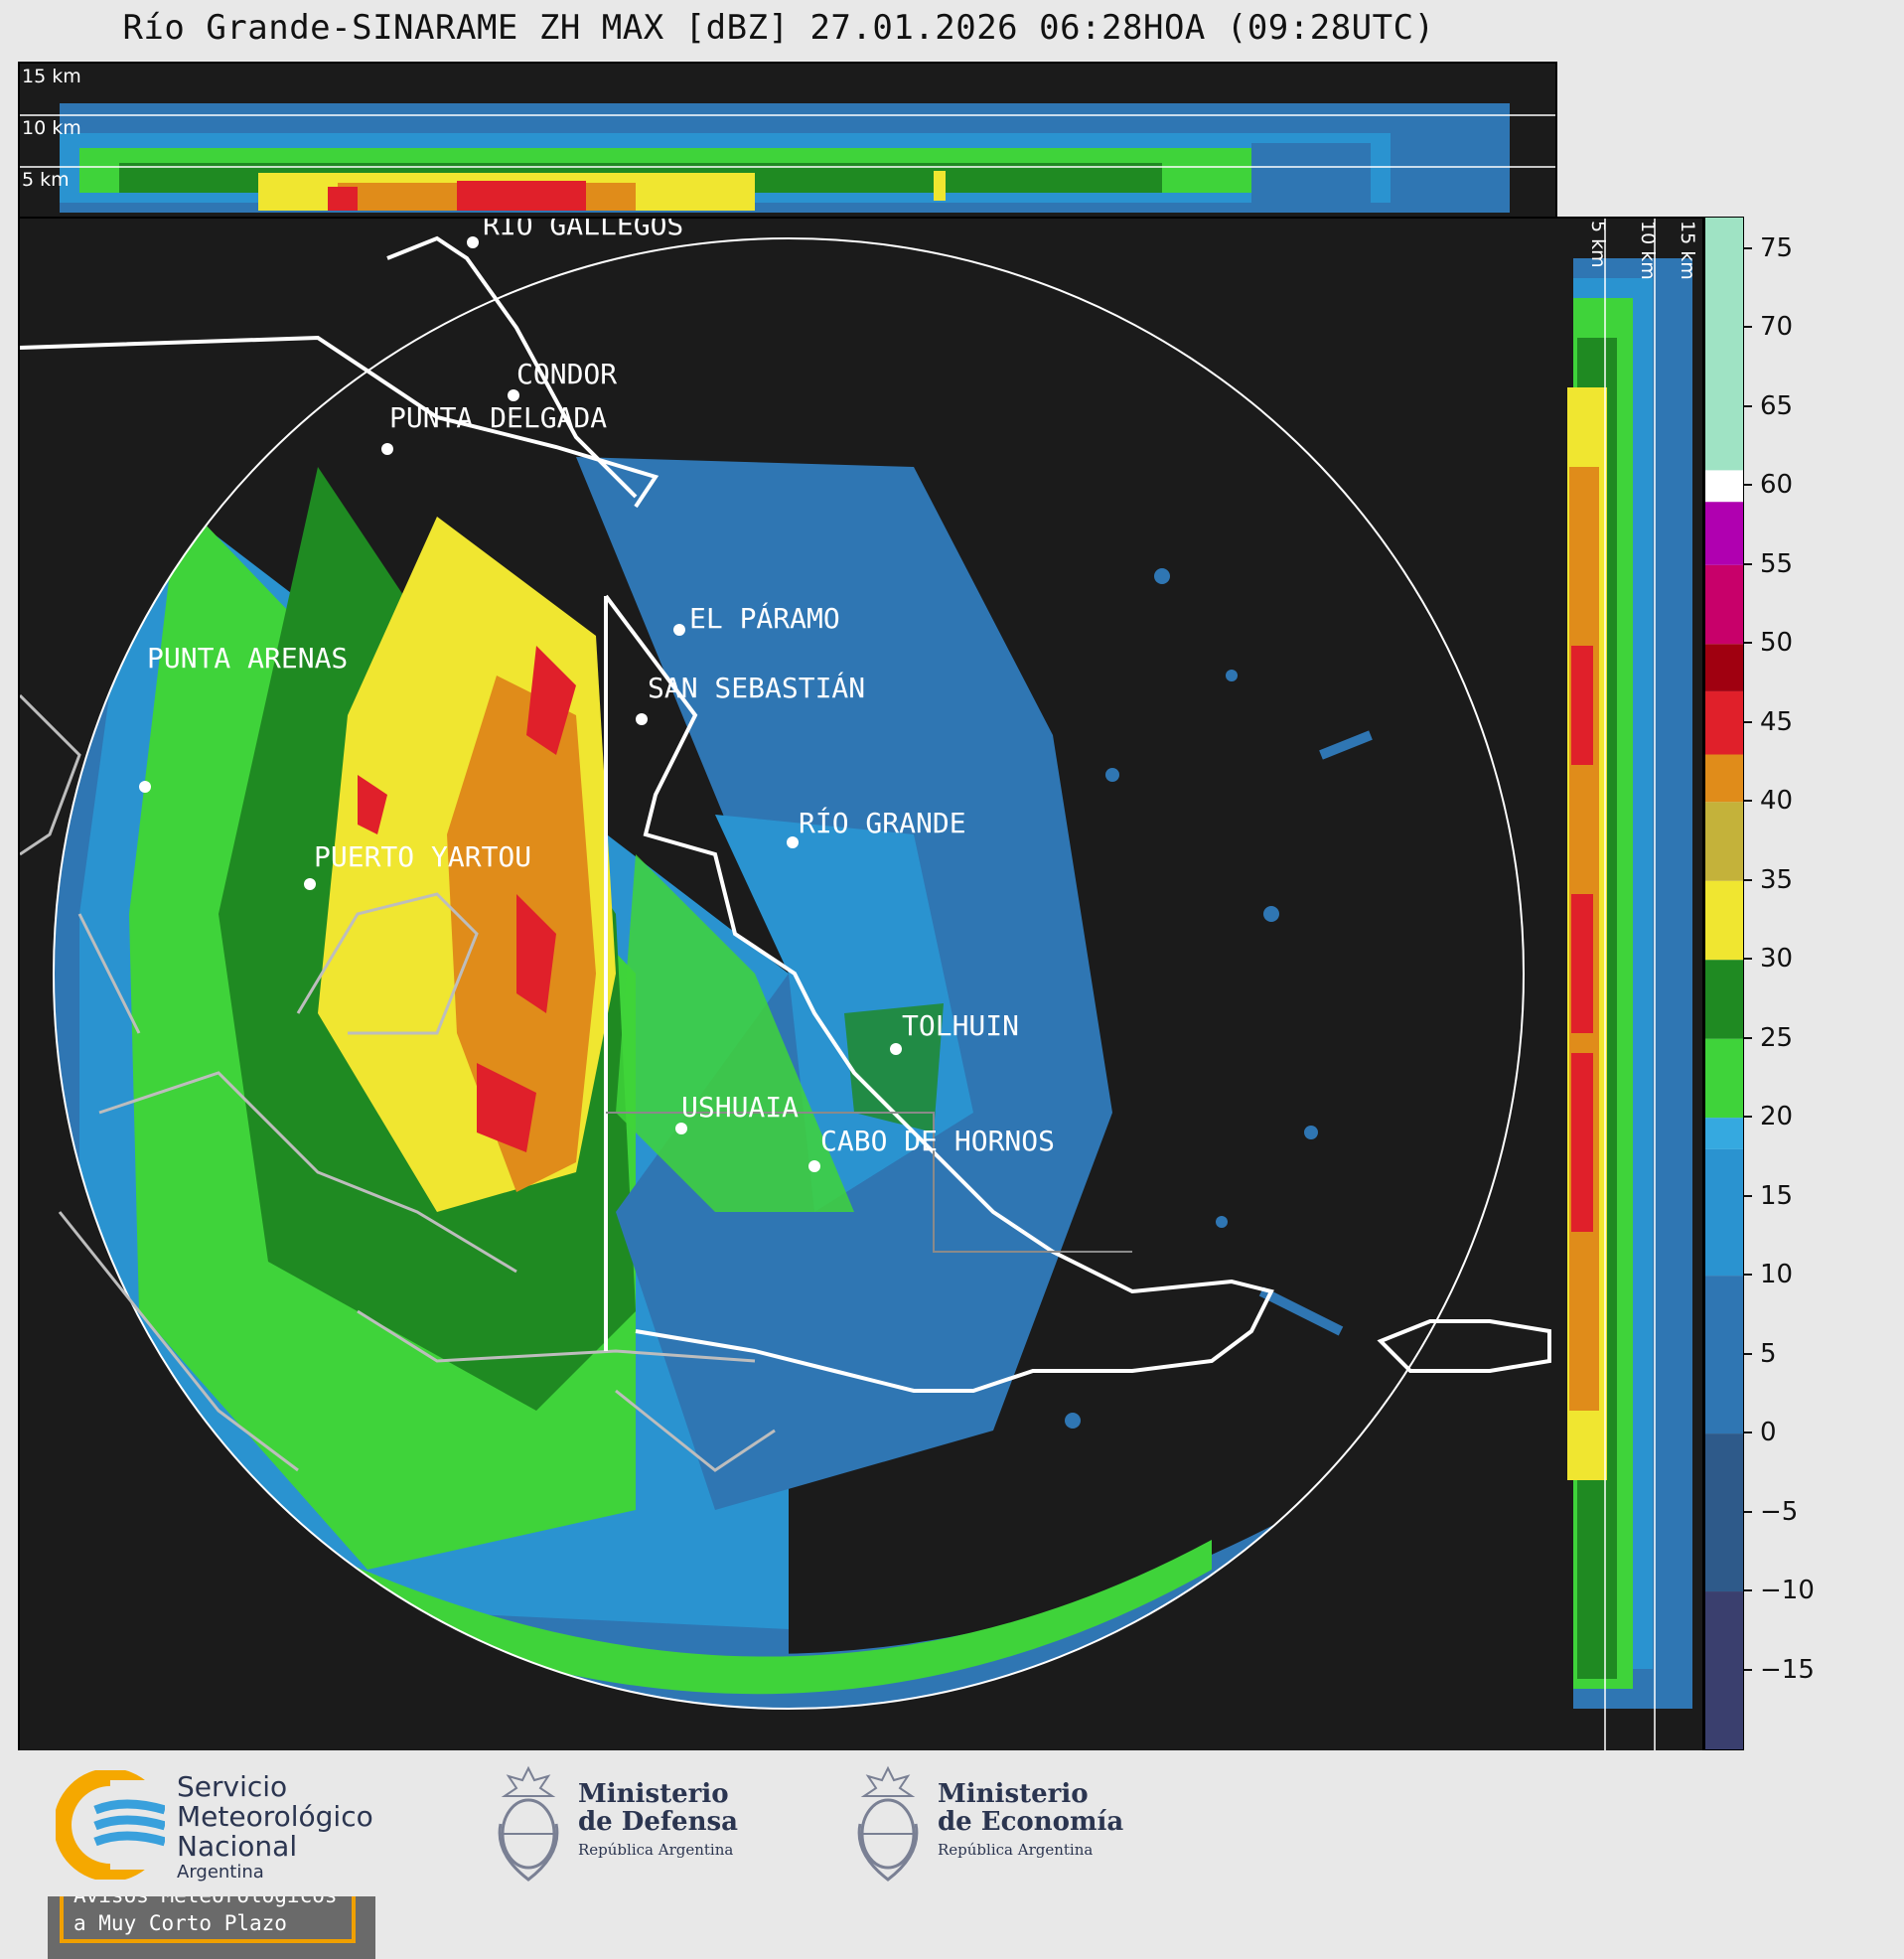 The image size is (1904, 1959). I want to click on top-alt-15km-label: 15 km, so click(51, 76).